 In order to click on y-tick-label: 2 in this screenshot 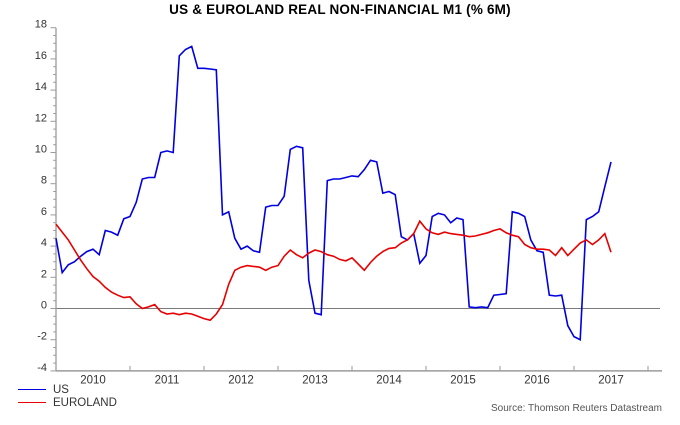, I will do `click(44, 274)`.